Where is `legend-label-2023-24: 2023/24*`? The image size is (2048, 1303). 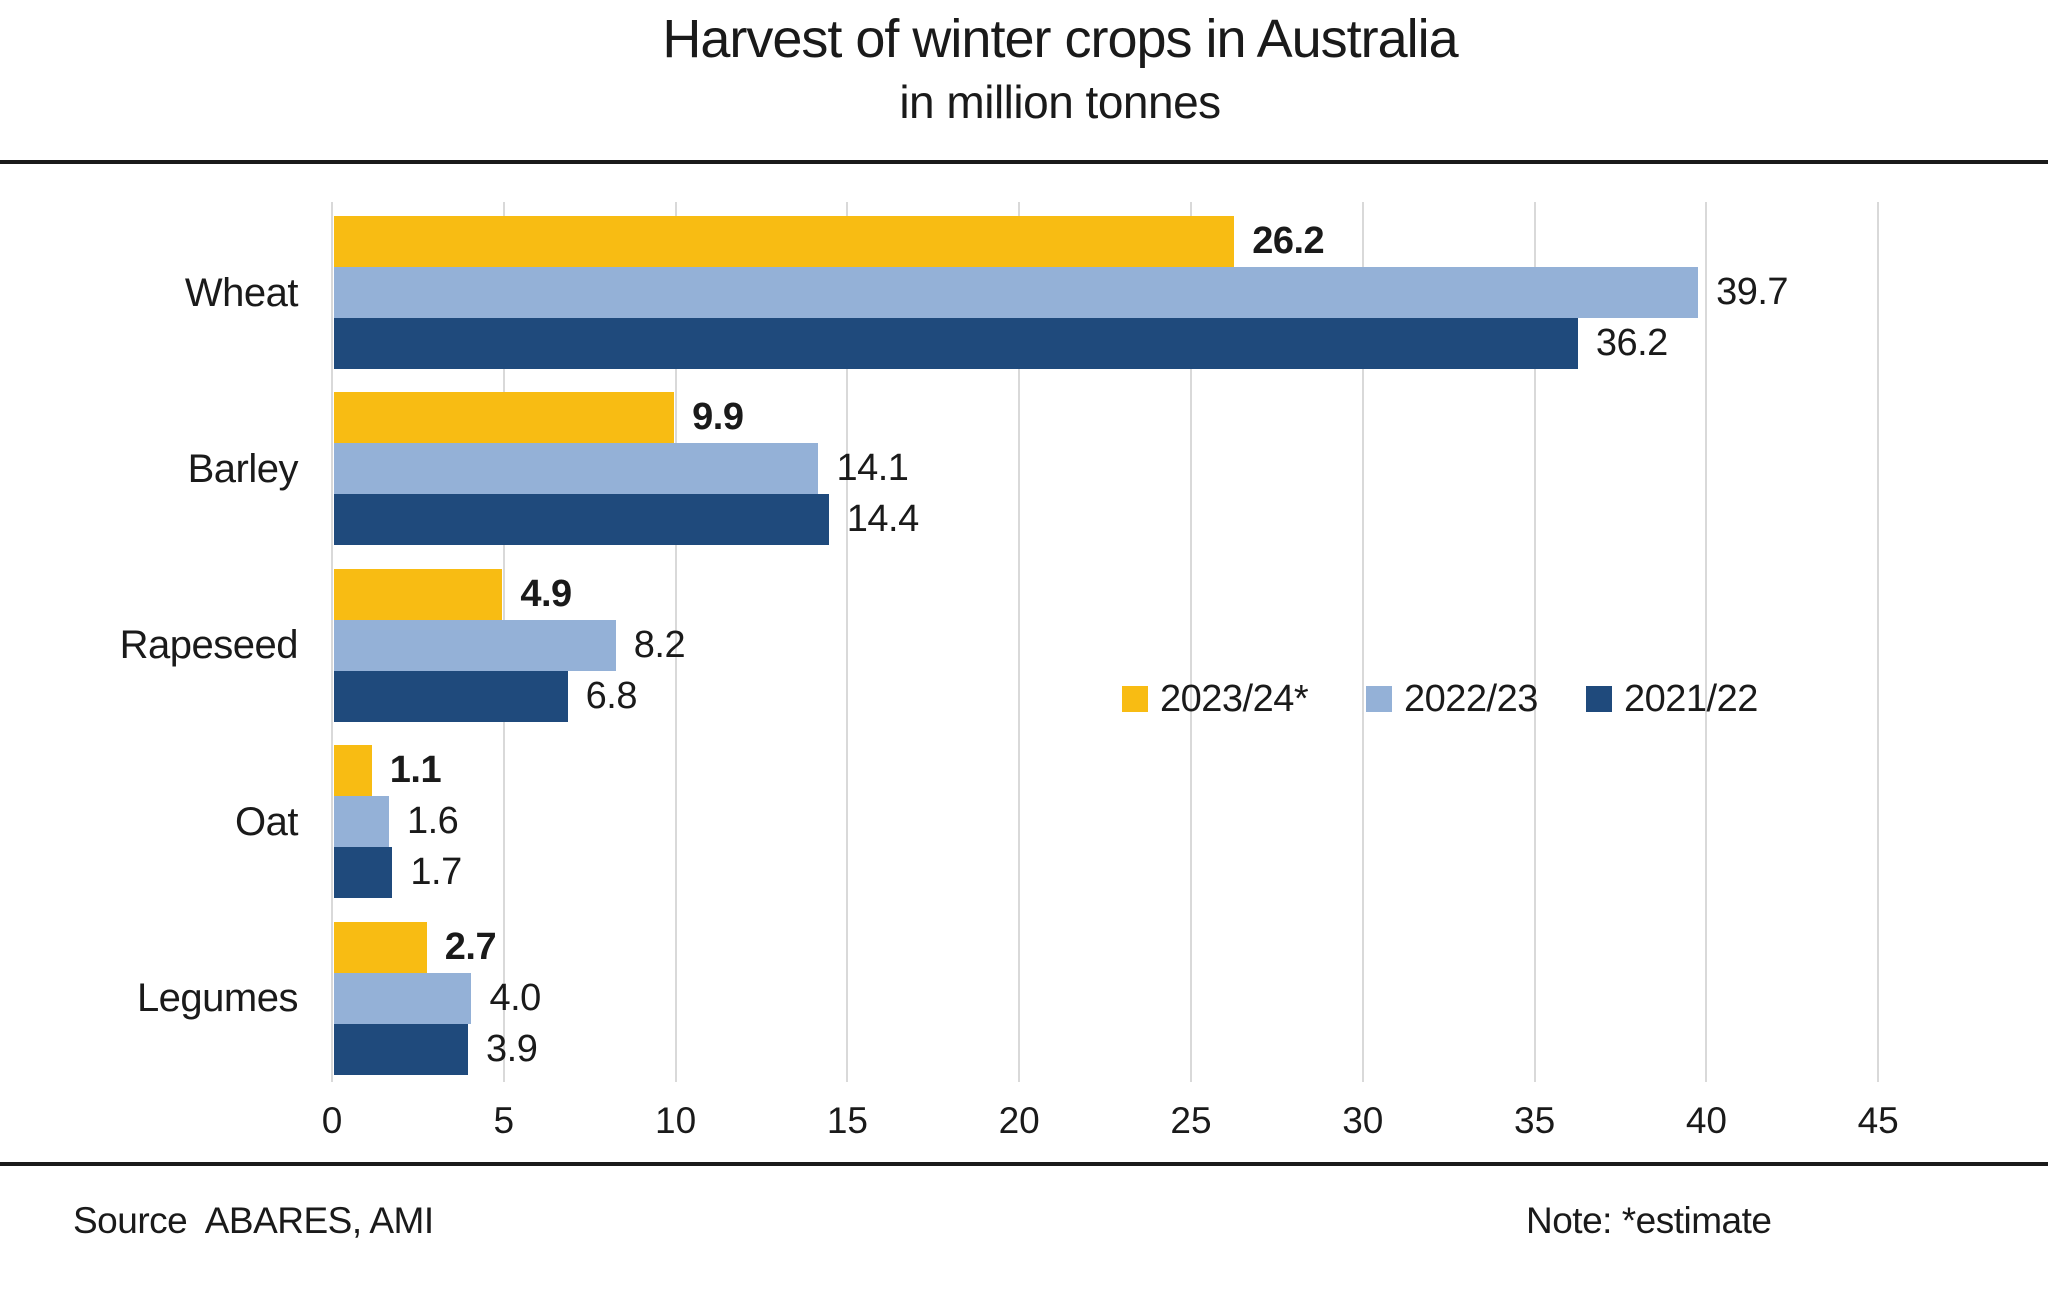 legend-label-2023-24: 2023/24* is located at coordinates (1234, 698).